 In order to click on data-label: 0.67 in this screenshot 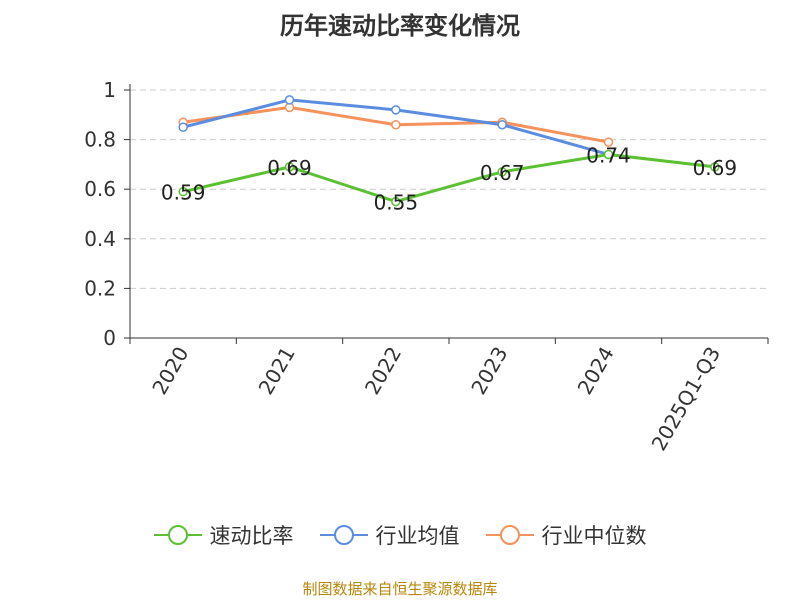, I will do `click(502, 173)`.